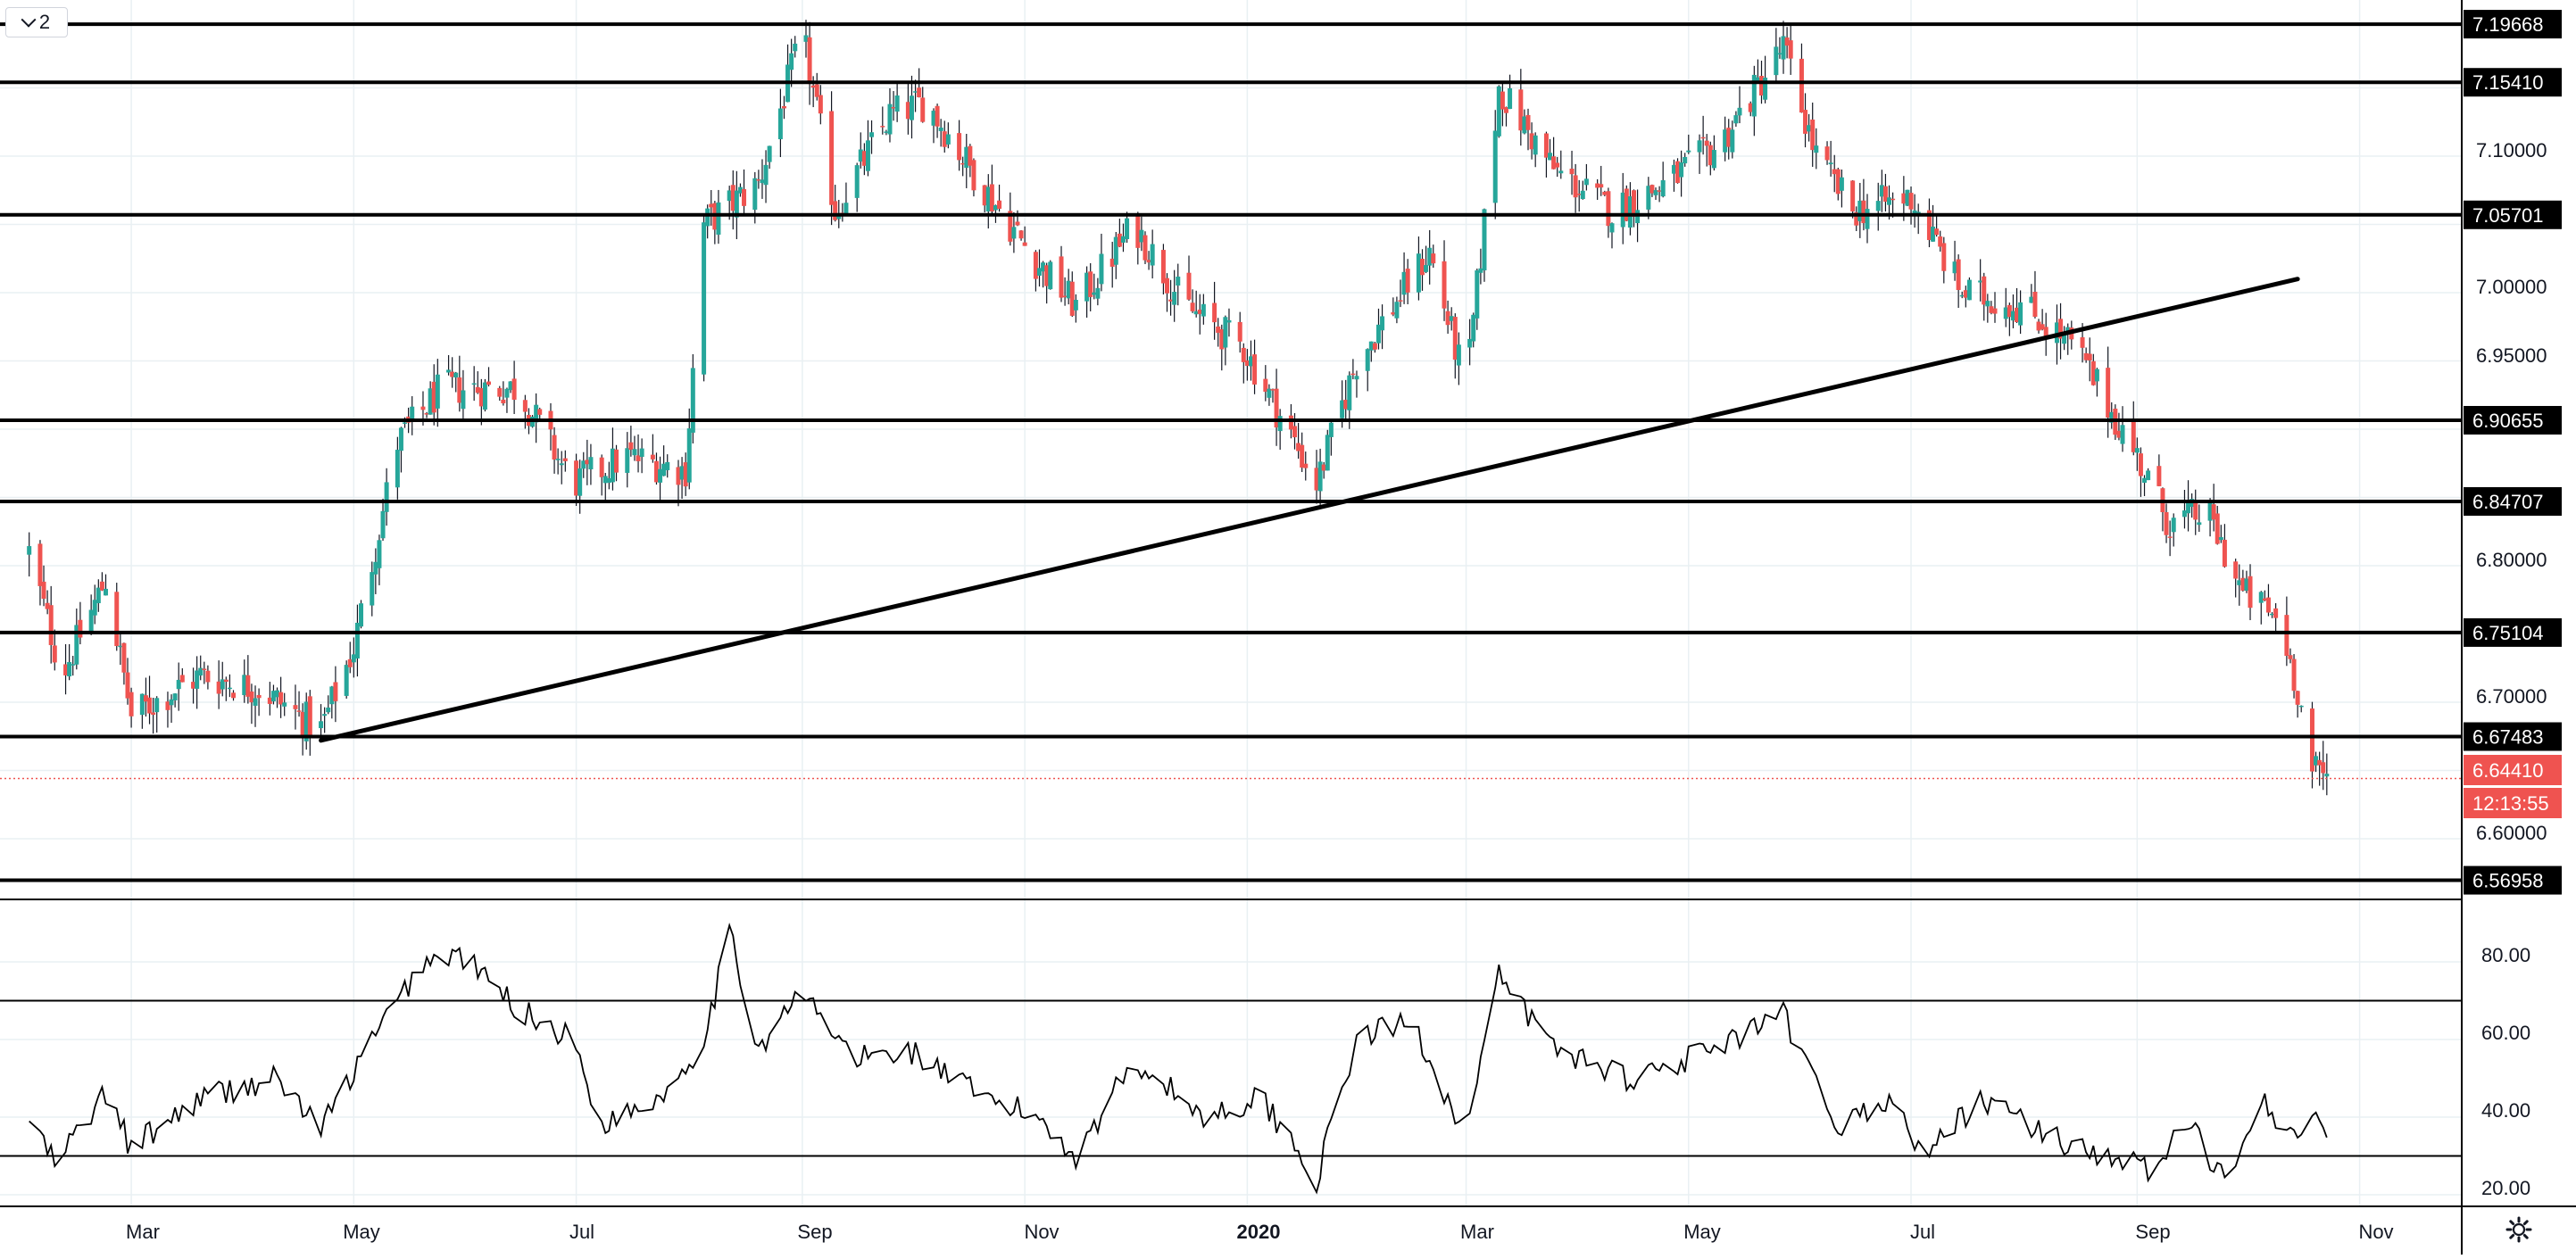  What do you see at coordinates (2375, 1232) in the screenshot?
I see `time-label: Nov` at bounding box center [2375, 1232].